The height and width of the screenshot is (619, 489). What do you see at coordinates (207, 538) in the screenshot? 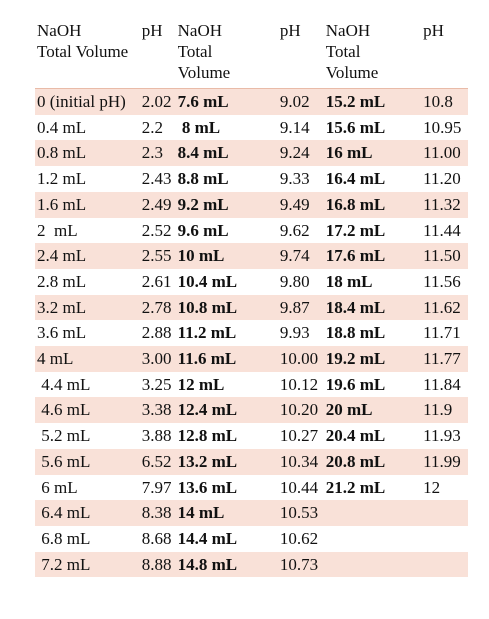
I see `cell-naoh-volume-2: 14.4 mL` at bounding box center [207, 538].